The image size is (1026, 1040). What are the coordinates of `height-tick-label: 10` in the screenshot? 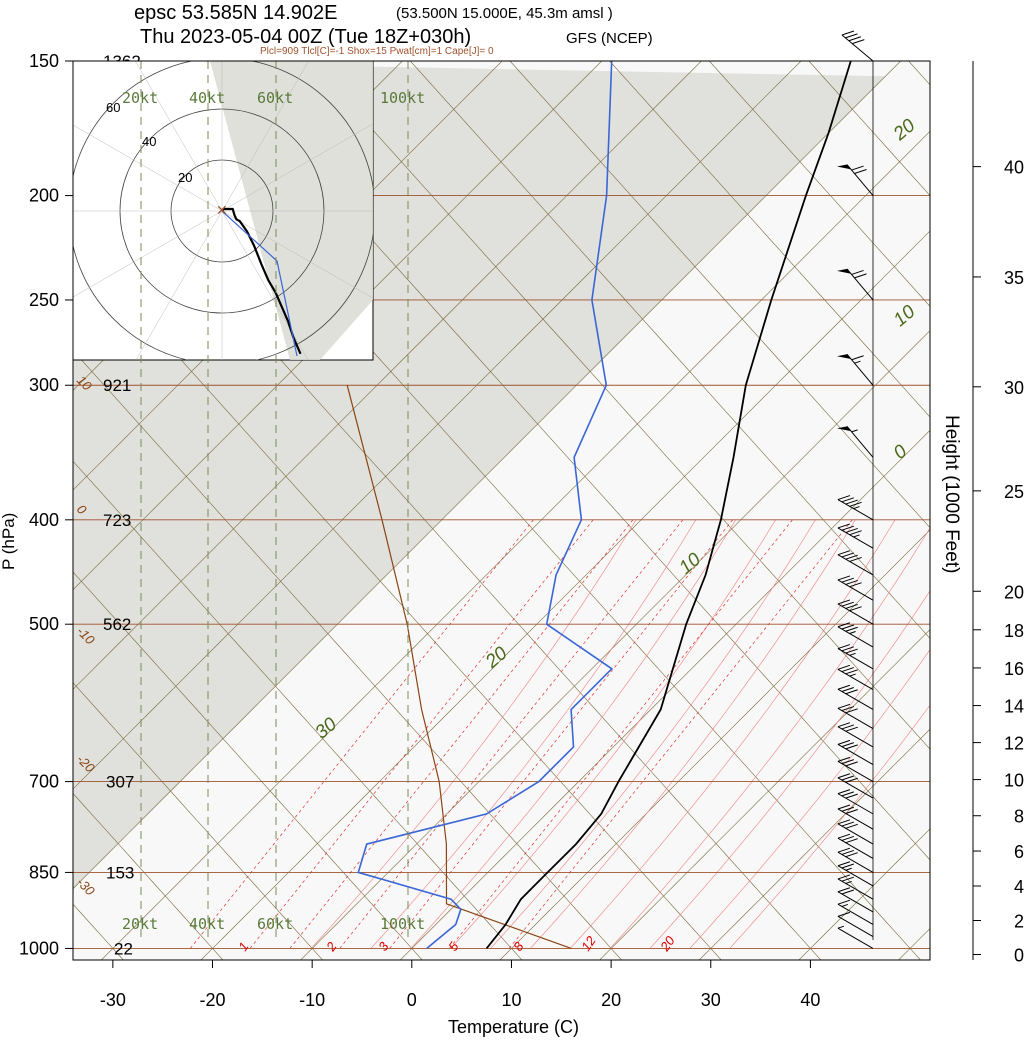 It's located at (1014, 781).